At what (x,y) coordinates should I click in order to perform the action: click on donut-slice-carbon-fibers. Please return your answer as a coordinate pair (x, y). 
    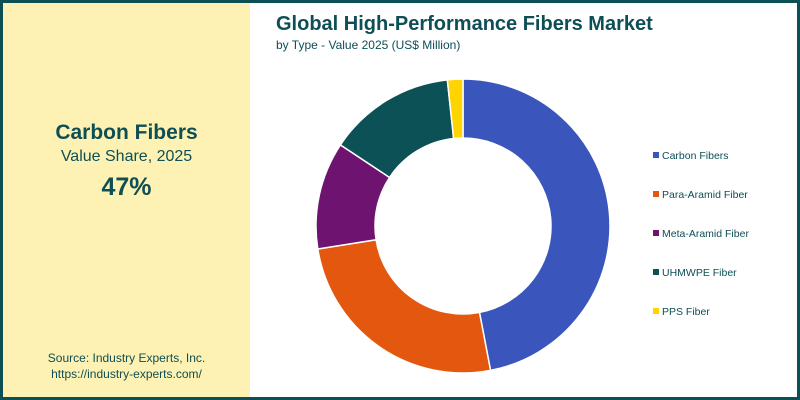
    Looking at the image, I should click on (536, 225).